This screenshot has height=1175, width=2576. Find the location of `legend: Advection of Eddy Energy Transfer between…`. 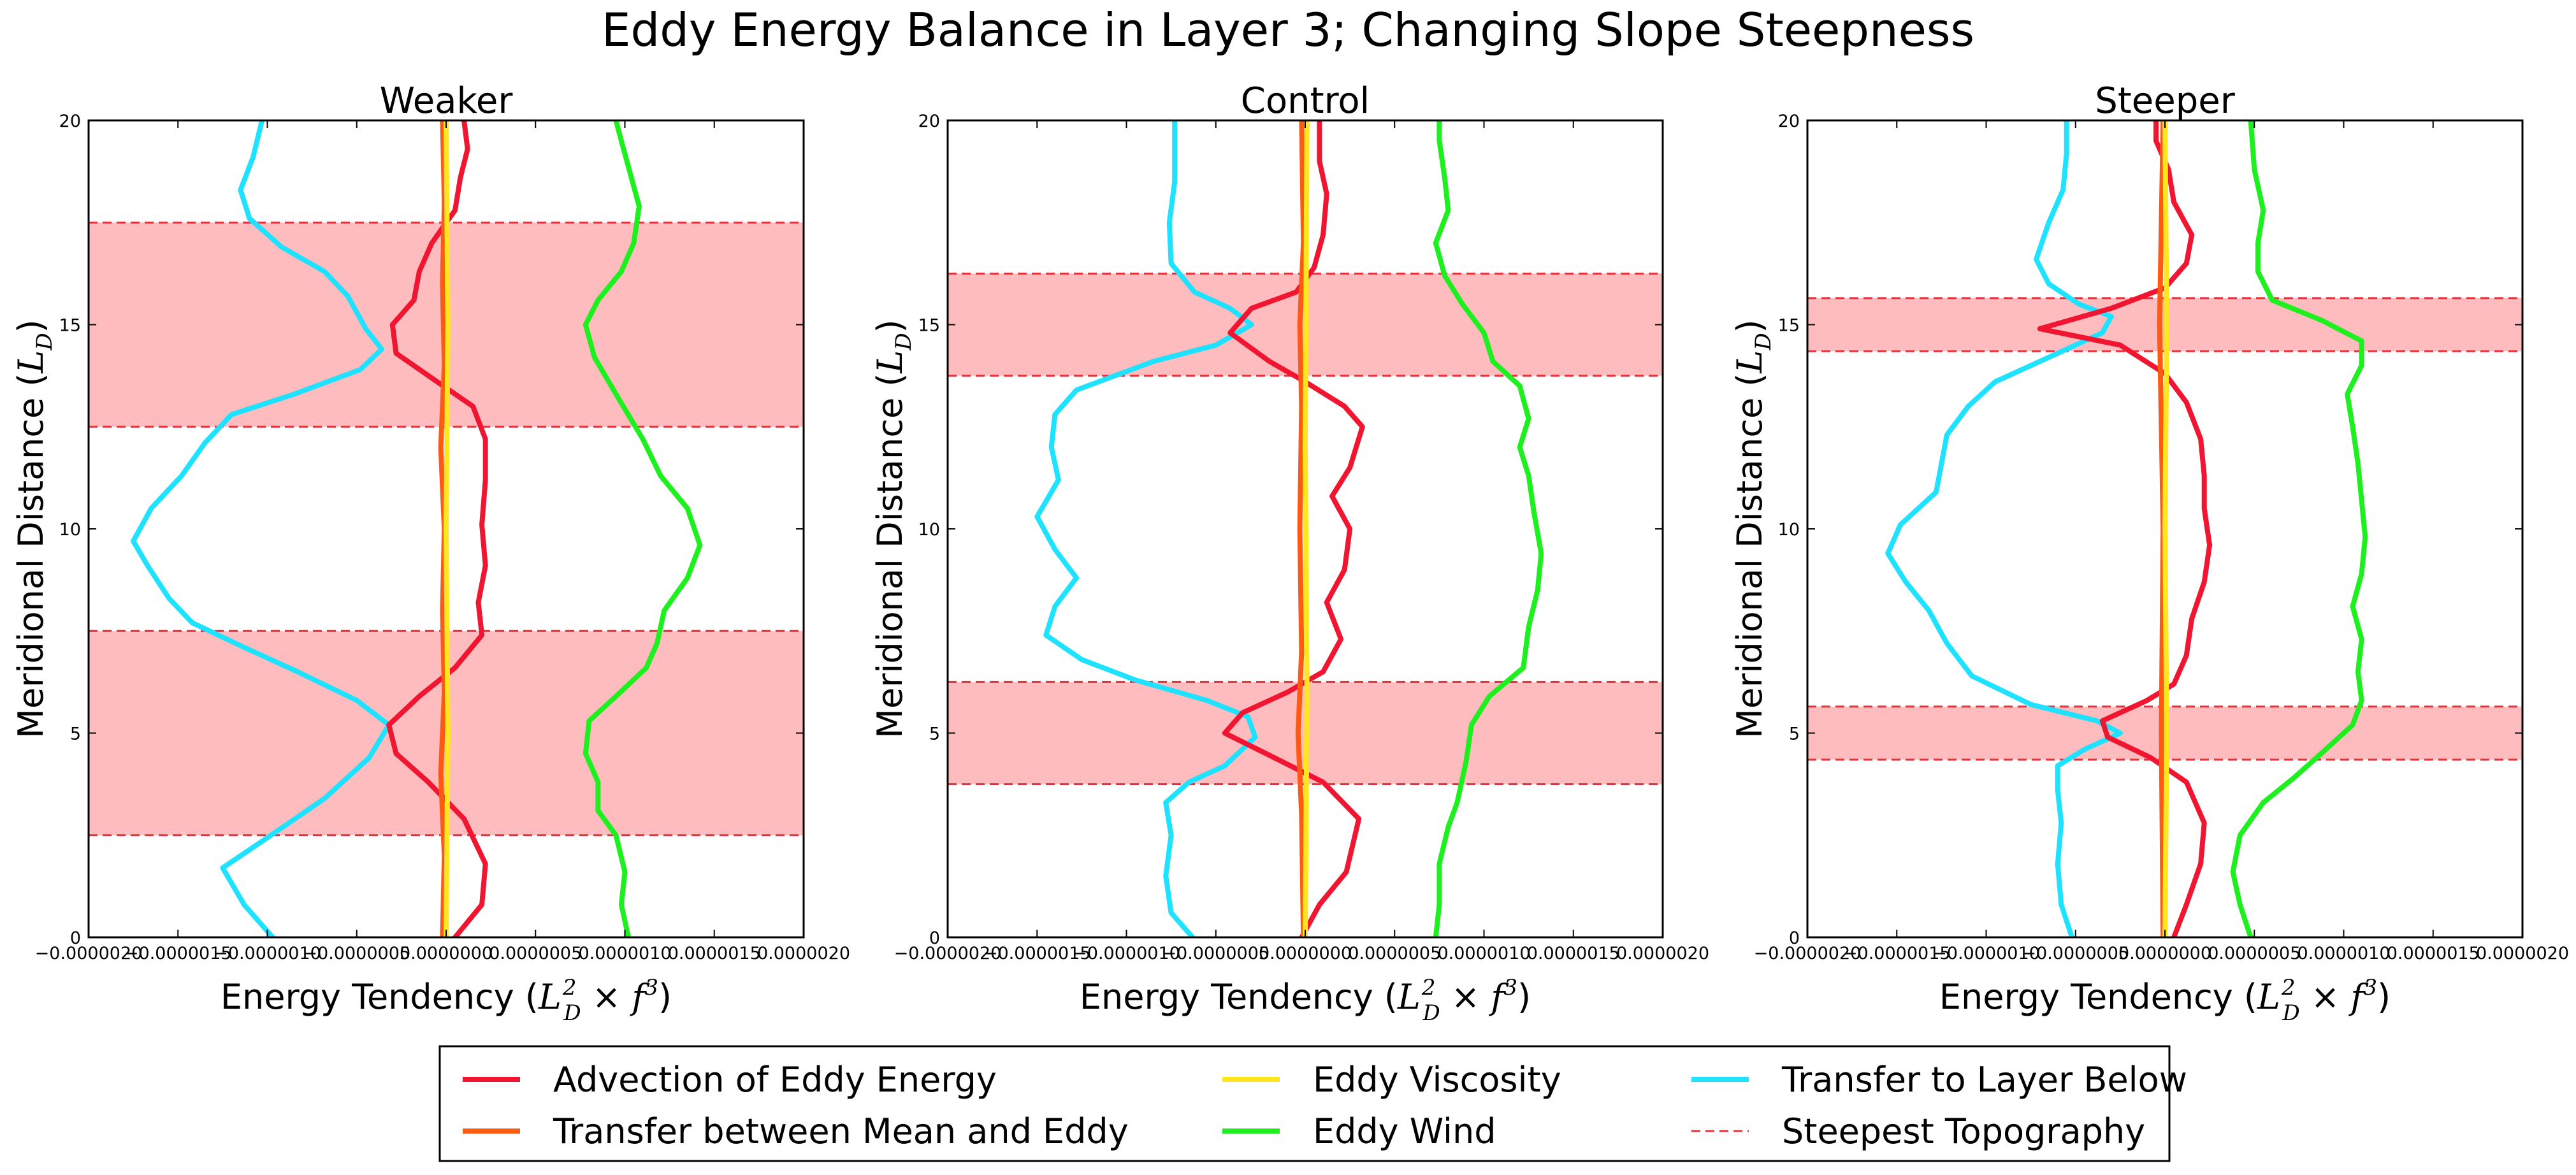

legend: Advection of Eddy Energy Transfer between… is located at coordinates (1312, 1103).